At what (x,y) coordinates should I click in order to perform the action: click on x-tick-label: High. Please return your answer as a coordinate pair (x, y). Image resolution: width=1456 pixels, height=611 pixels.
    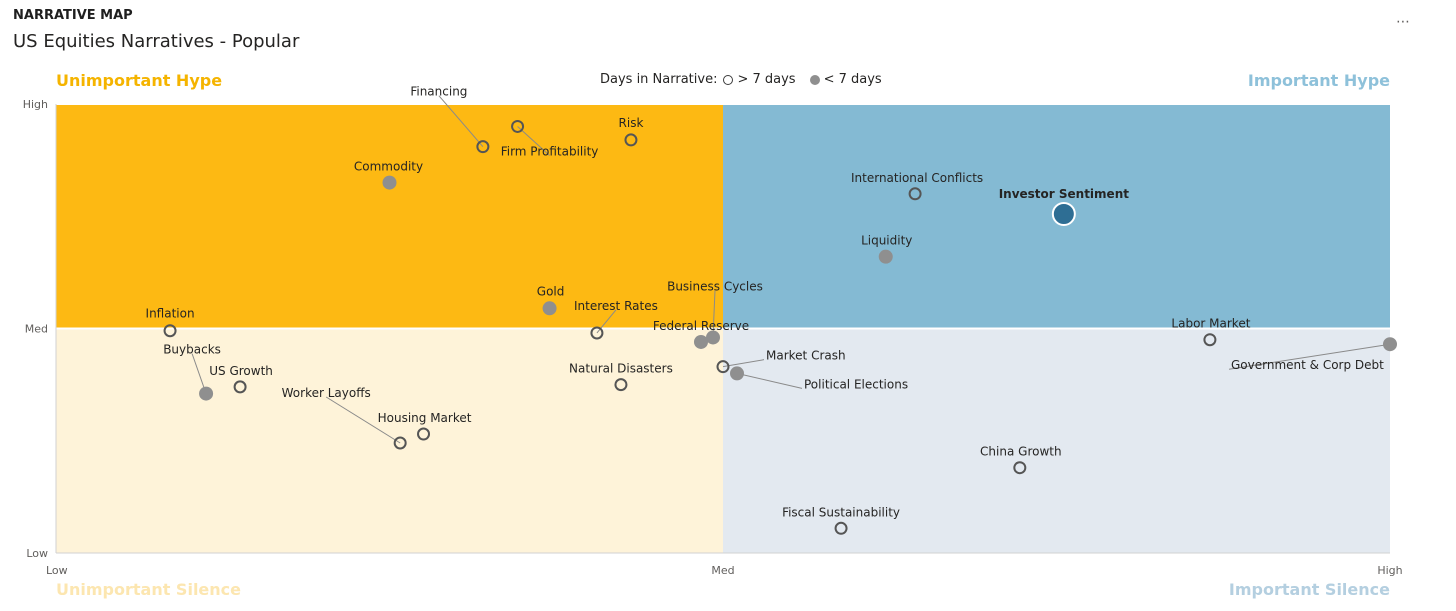
    Looking at the image, I should click on (1389, 570).